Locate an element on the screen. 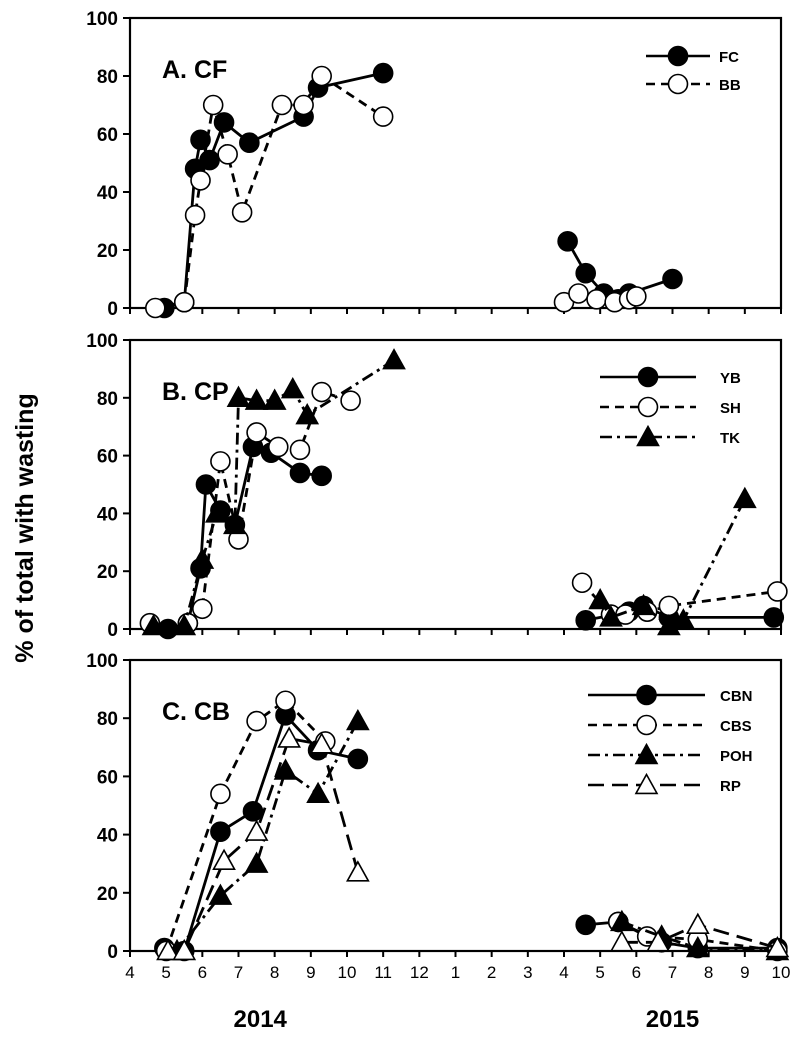  panel-title: A. CF is located at coordinates (194, 70).